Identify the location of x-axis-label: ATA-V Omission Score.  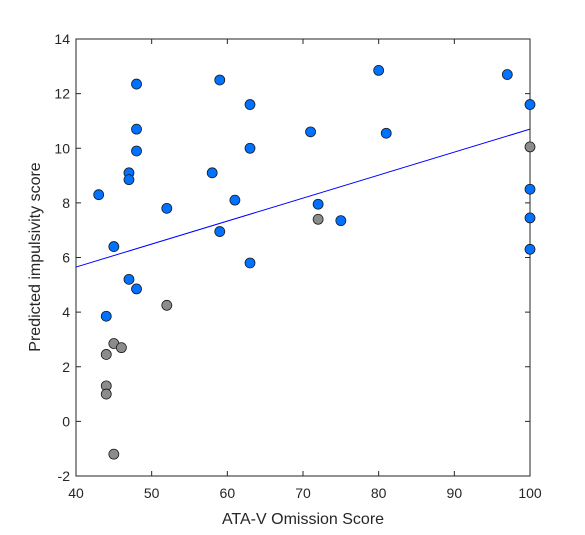
(303, 519).